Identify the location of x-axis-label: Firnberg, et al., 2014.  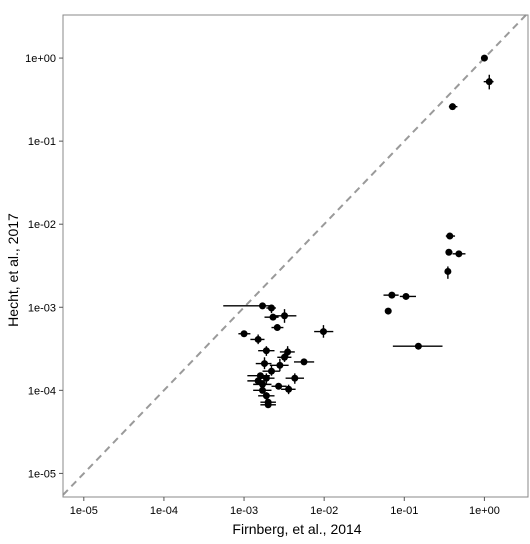
(296, 529).